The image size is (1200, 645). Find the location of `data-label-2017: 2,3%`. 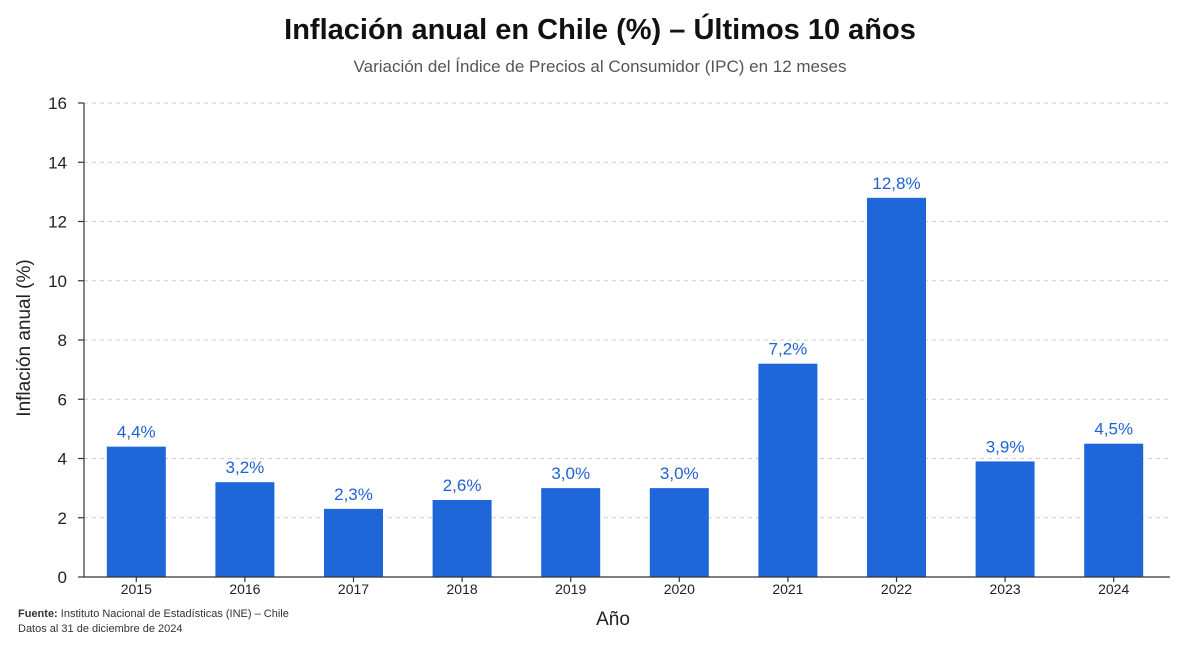

data-label-2017: 2,3% is located at coordinates (353, 494).